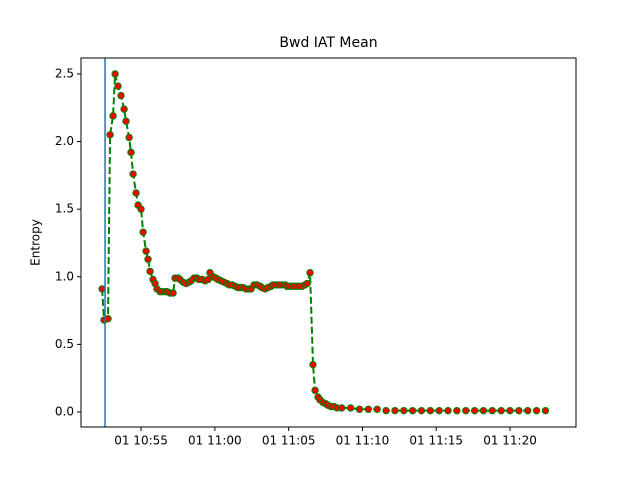  What do you see at coordinates (64, 276) in the screenshot?
I see `y-tick-label: 1.0` at bounding box center [64, 276].